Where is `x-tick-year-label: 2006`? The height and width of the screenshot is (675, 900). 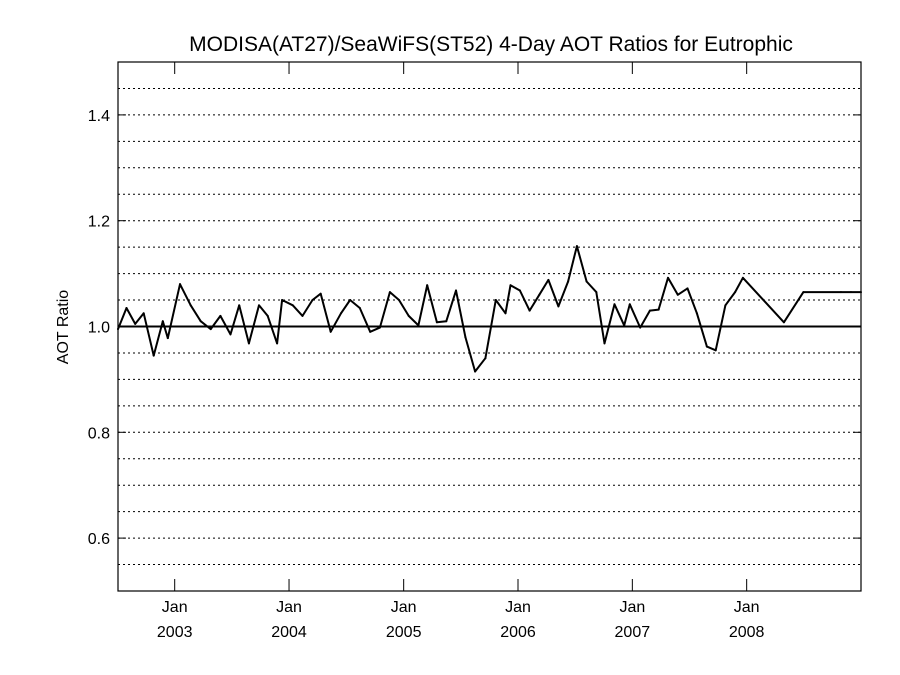
x-tick-year-label: 2006 is located at coordinates (518, 632).